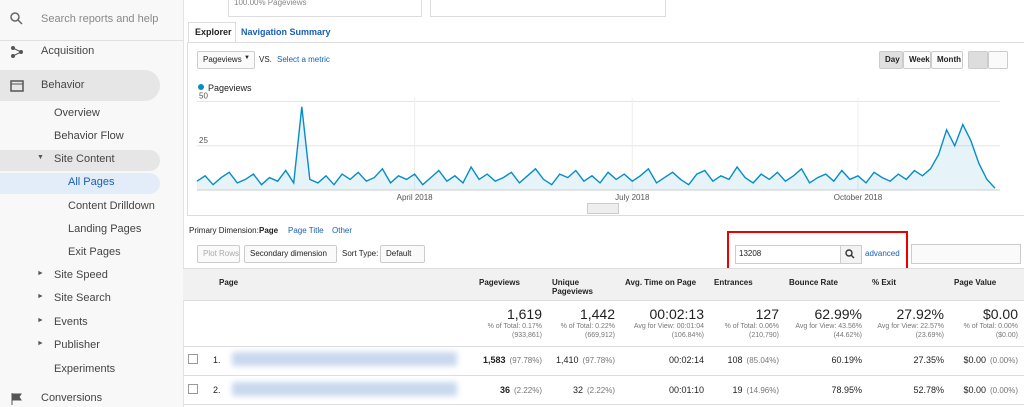  What do you see at coordinates (201, 87) in the screenshot?
I see `legend-marker` at bounding box center [201, 87].